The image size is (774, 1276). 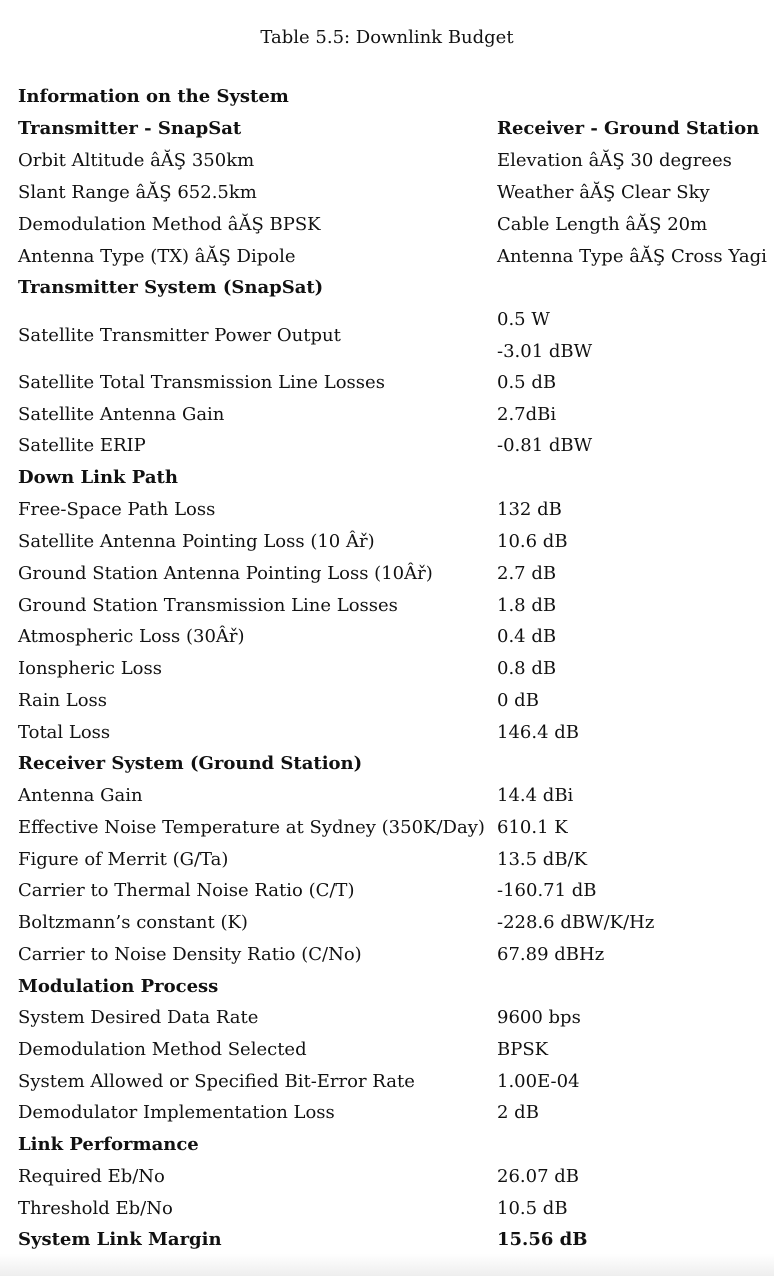 What do you see at coordinates (108, 1144) in the screenshot?
I see `section-heading-label: Link Performance` at bounding box center [108, 1144].